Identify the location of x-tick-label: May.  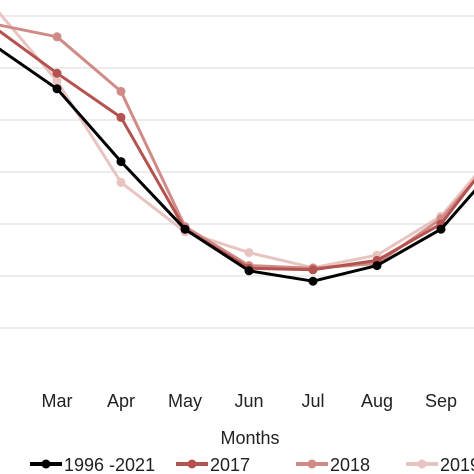
(185, 401).